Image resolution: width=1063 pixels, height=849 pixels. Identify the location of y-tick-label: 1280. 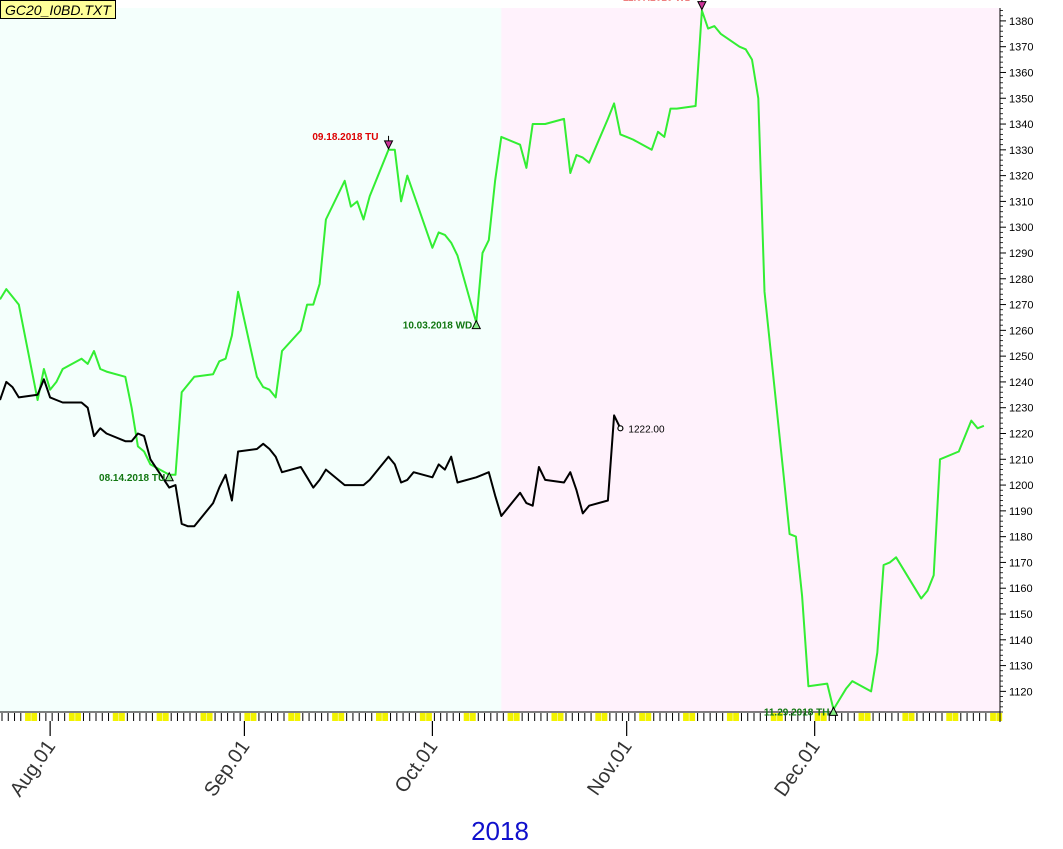
(1021, 280).